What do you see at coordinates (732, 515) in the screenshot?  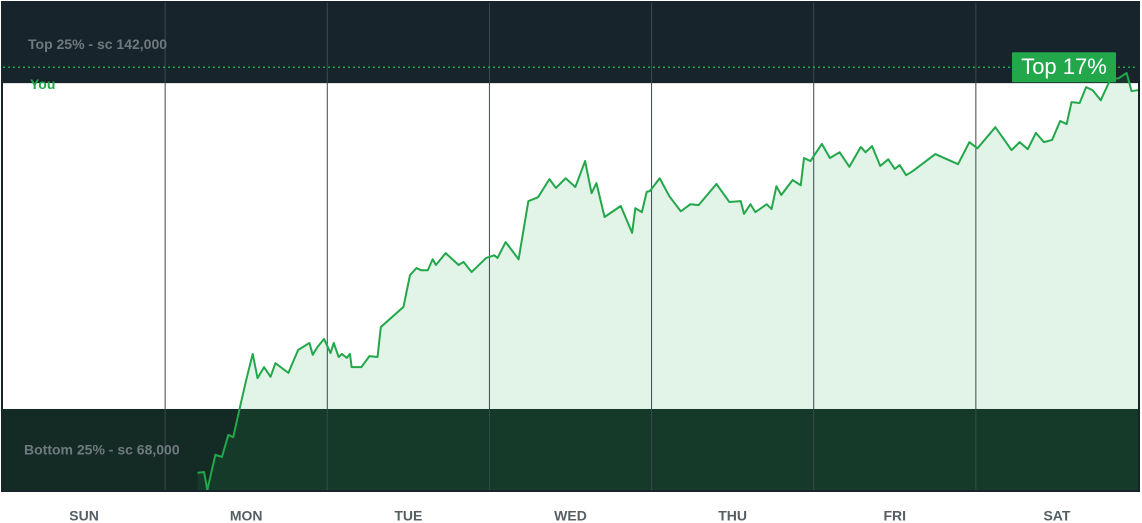 I see `x-tick-label: THU` at bounding box center [732, 515].